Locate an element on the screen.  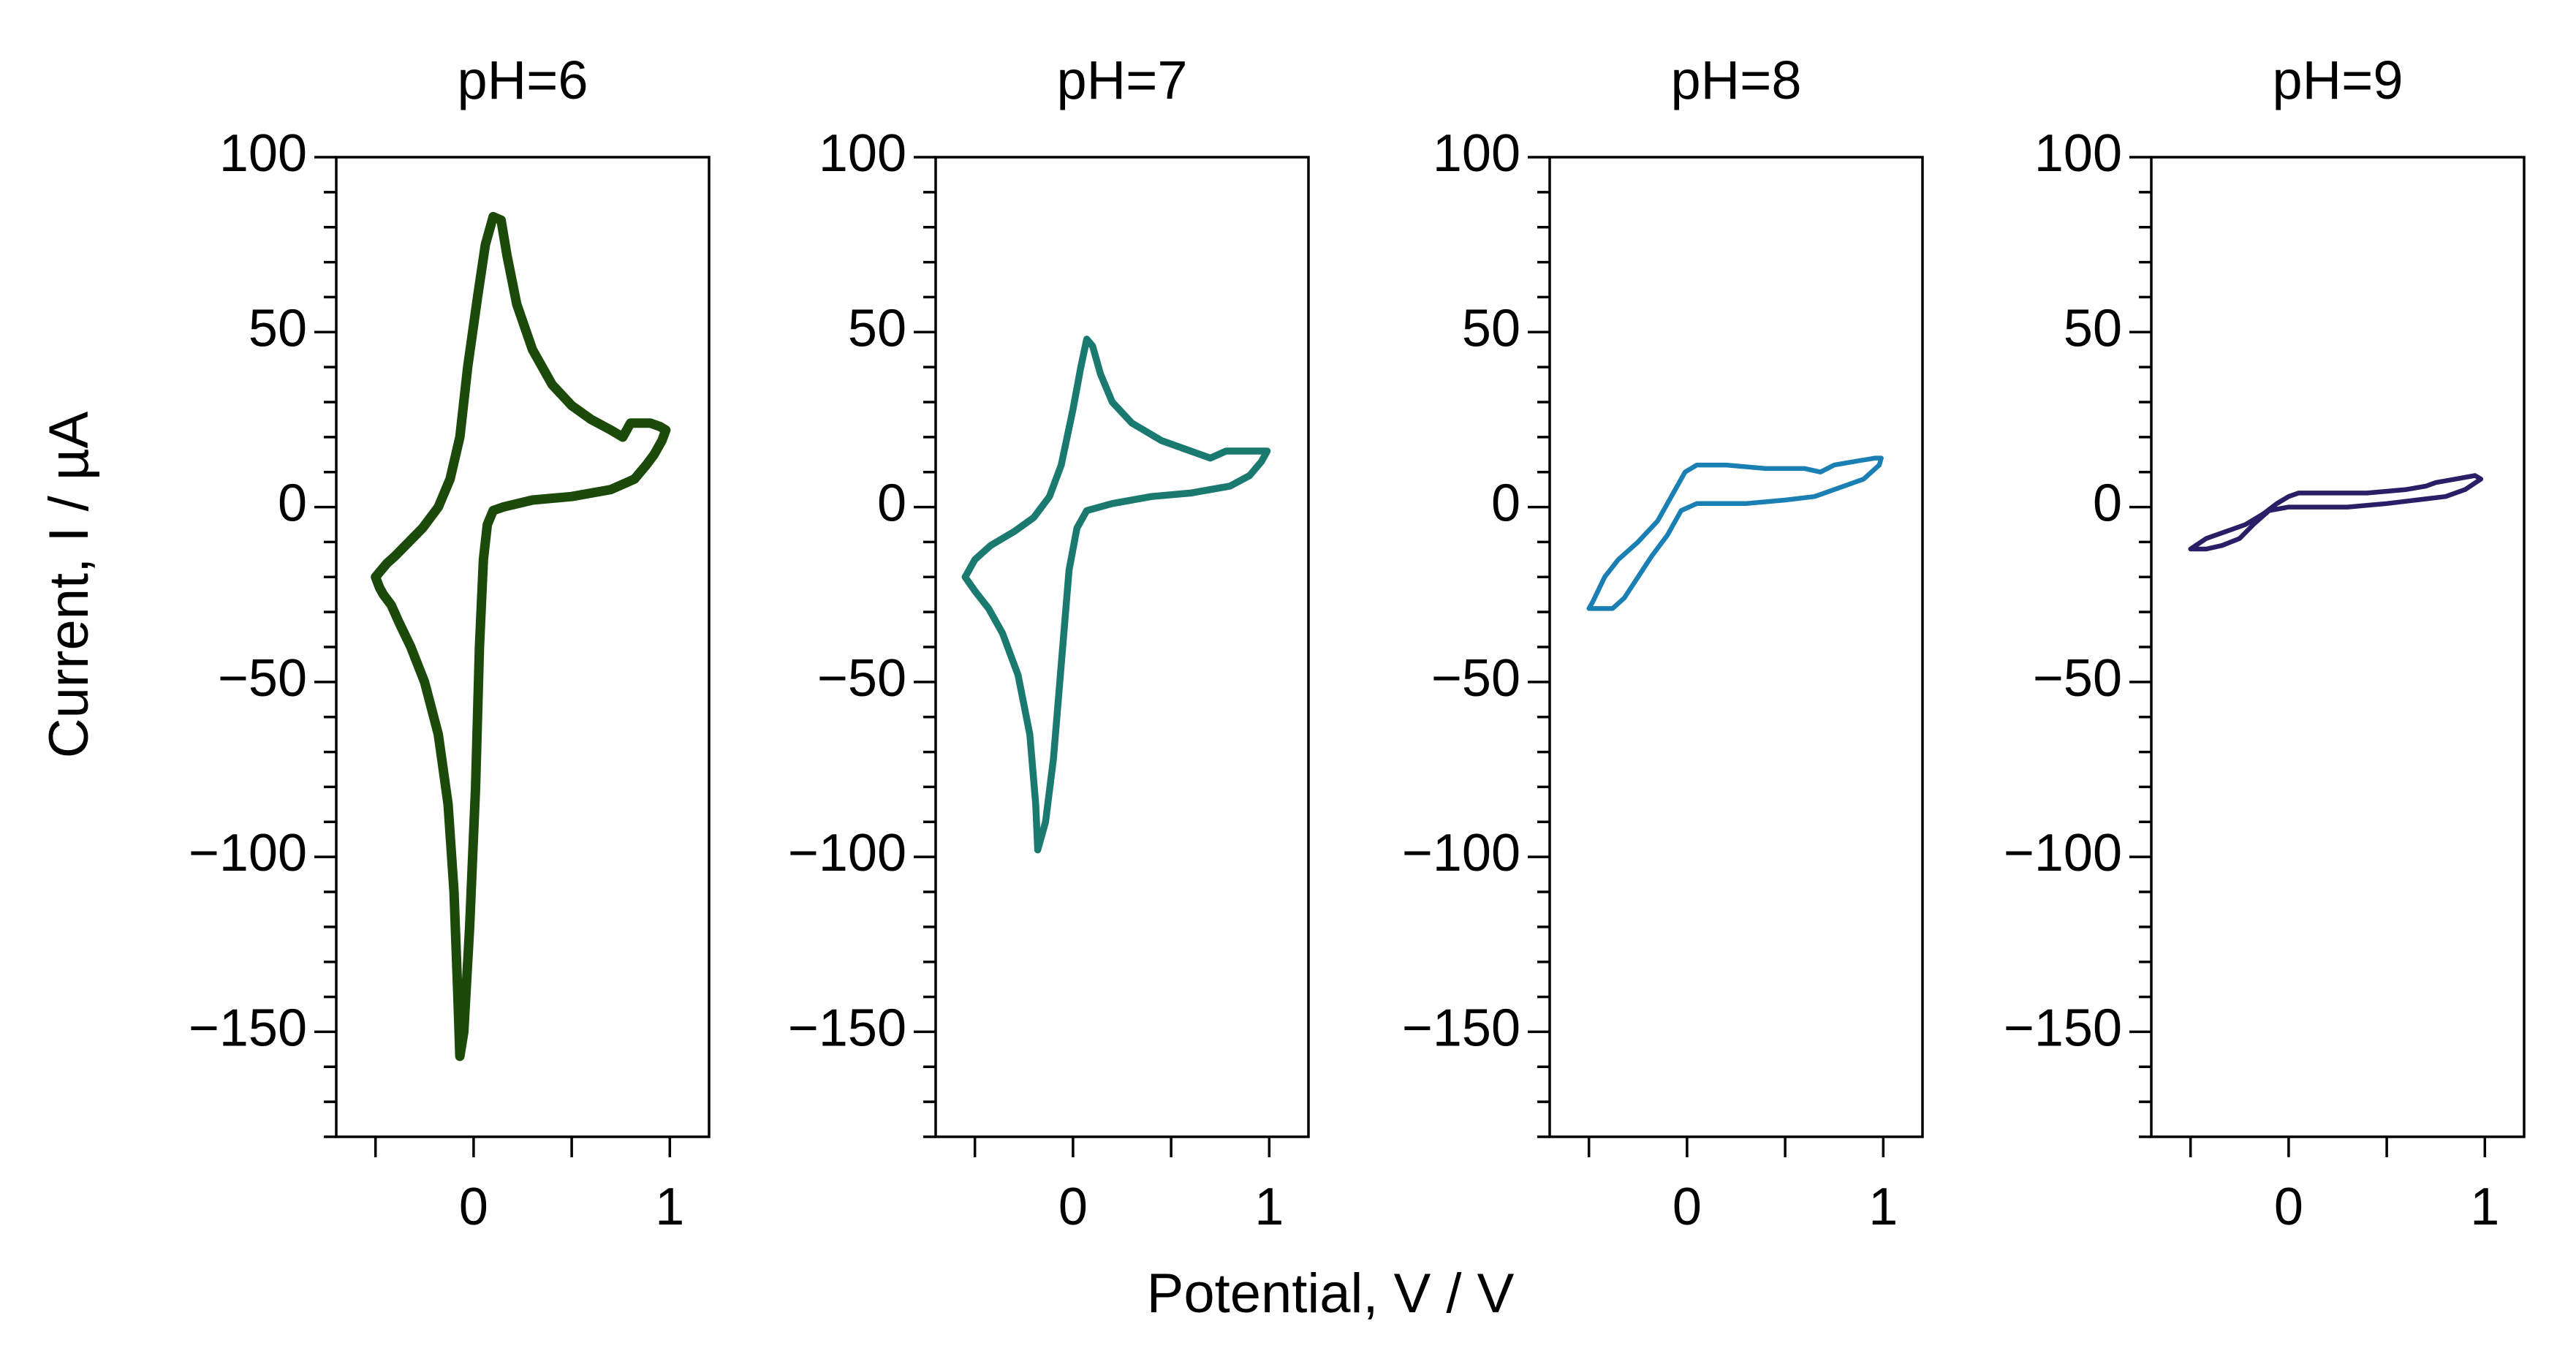
panel-title: pH=8 is located at coordinates (1736, 80).